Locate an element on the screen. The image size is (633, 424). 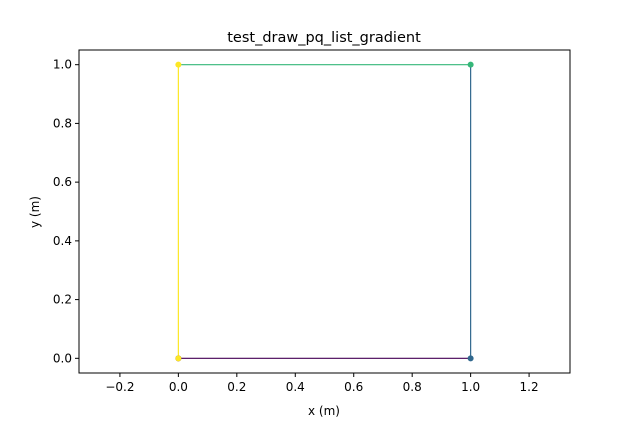
y-tick-label: 0.8 is located at coordinates (62, 123).